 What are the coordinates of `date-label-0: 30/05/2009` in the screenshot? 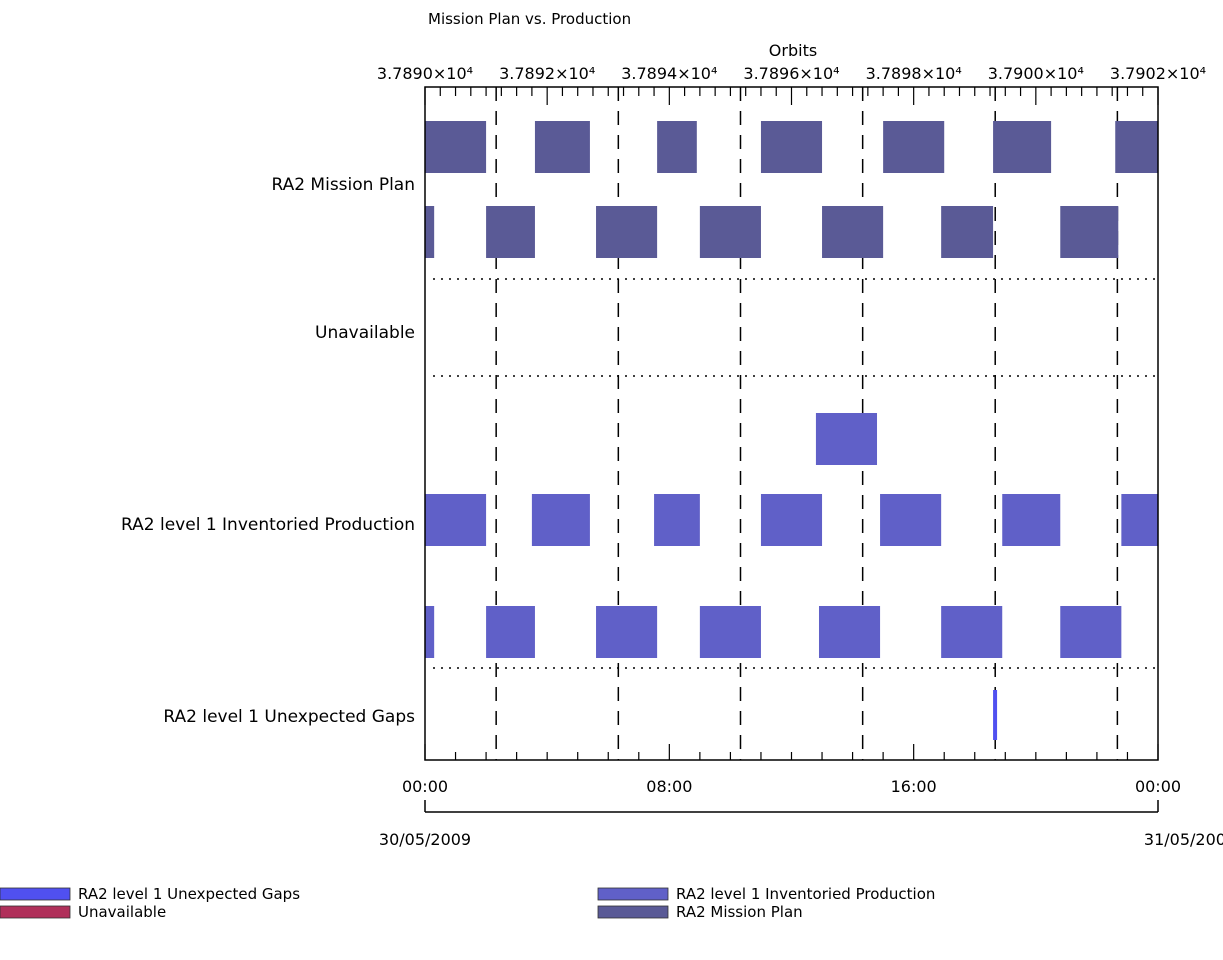 It's located at (425, 839).